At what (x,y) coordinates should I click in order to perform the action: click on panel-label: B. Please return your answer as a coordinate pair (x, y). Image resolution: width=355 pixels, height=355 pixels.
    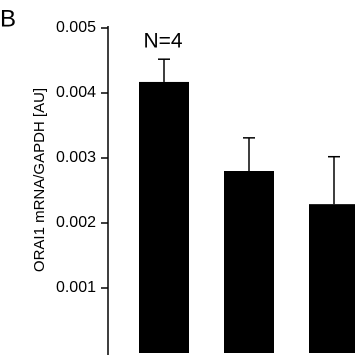
    Looking at the image, I should click on (8, 18).